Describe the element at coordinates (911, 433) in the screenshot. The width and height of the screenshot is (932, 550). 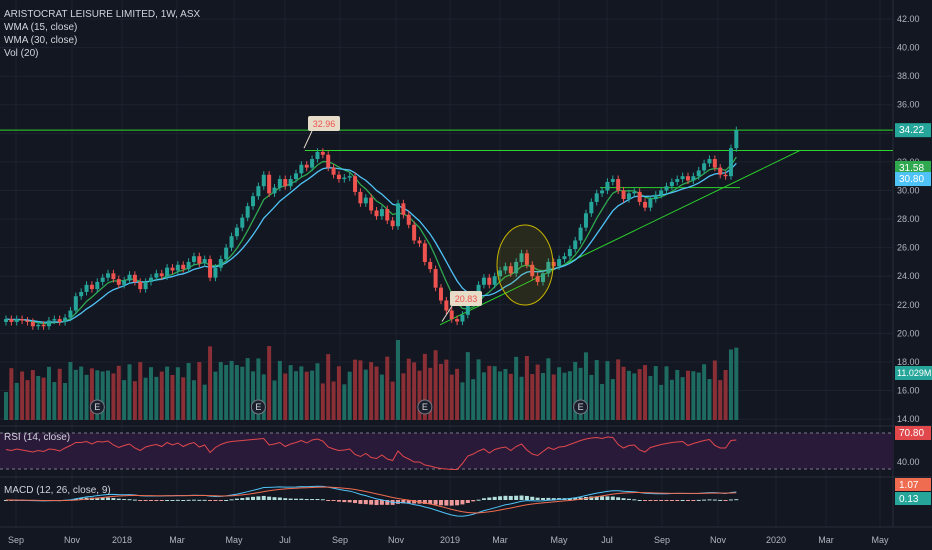
I see `rsi-value-label: 70.80` at that location.